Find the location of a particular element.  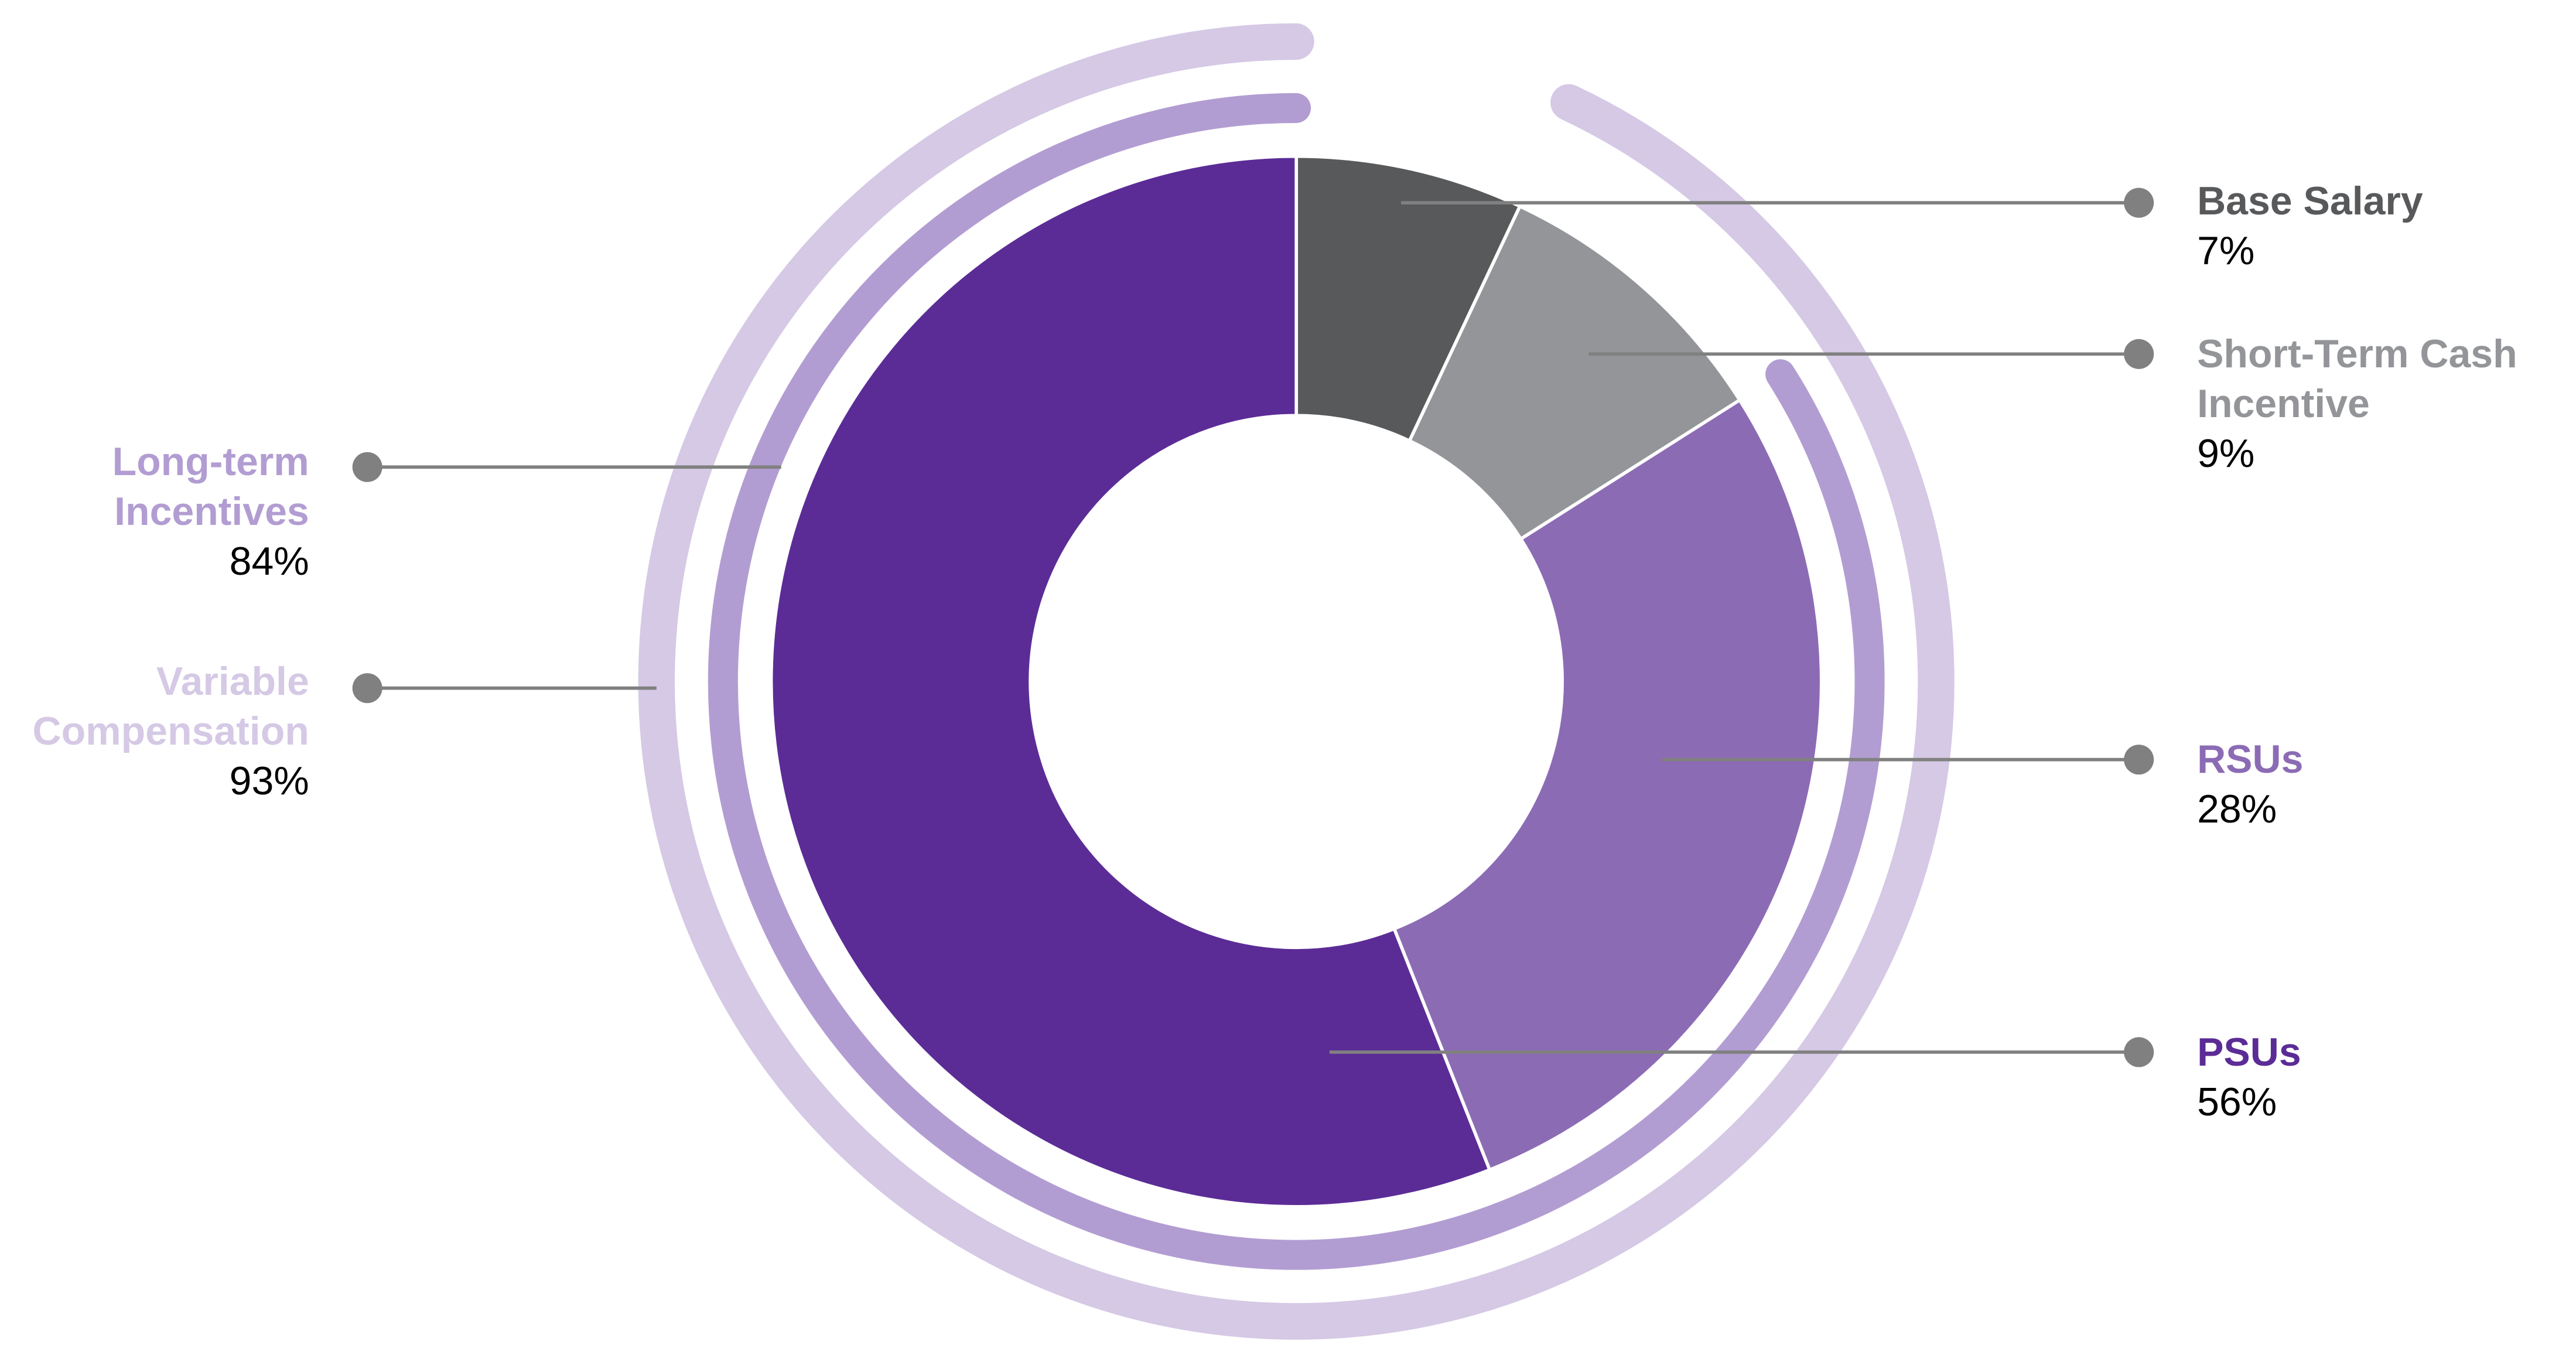

label-name: Short-Term Cash Incentive is located at coordinates (2357, 378).